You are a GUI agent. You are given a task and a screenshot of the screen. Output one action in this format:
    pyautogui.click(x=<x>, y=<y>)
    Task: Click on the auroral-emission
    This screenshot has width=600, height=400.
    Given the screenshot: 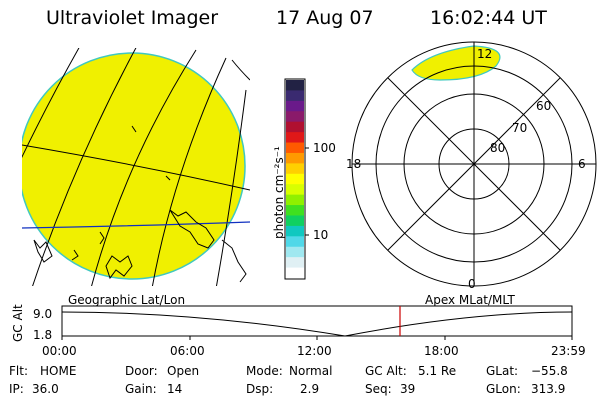 What is the action you would take?
    pyautogui.click(x=456, y=63)
    